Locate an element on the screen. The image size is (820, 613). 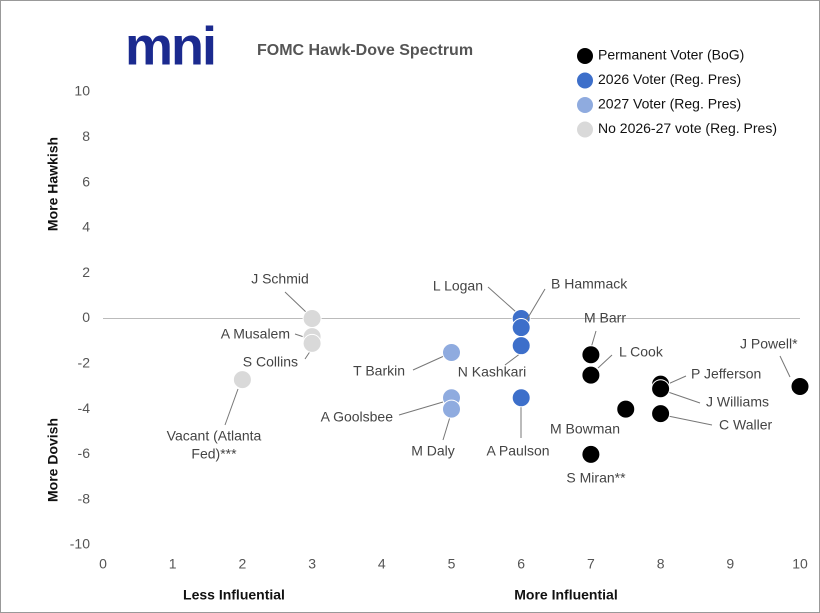
x-tick-label: 6 is located at coordinates (521, 564).